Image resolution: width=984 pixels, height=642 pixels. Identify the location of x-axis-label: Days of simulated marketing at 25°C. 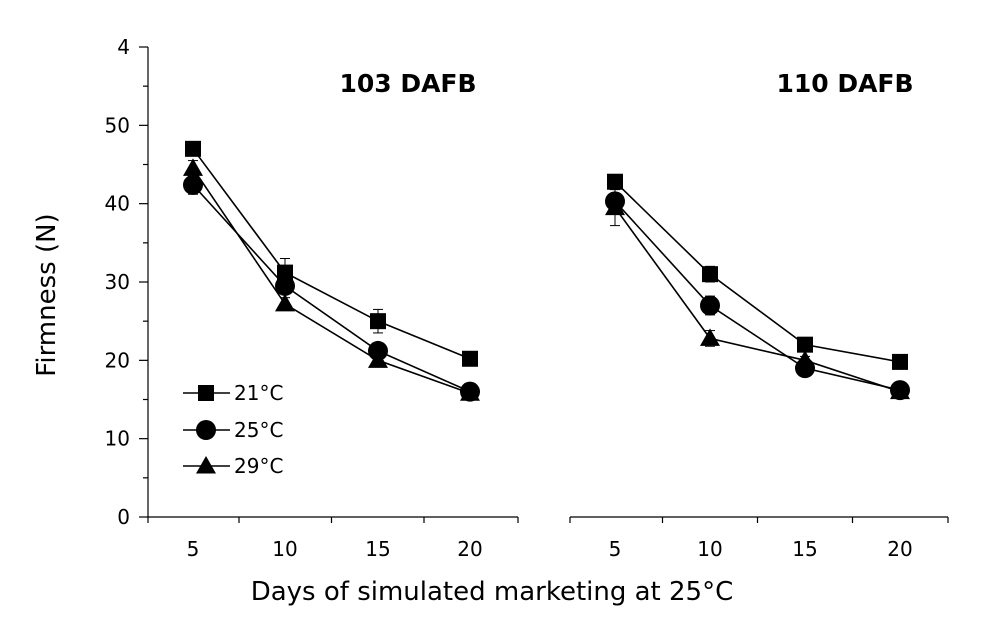
(492, 592).